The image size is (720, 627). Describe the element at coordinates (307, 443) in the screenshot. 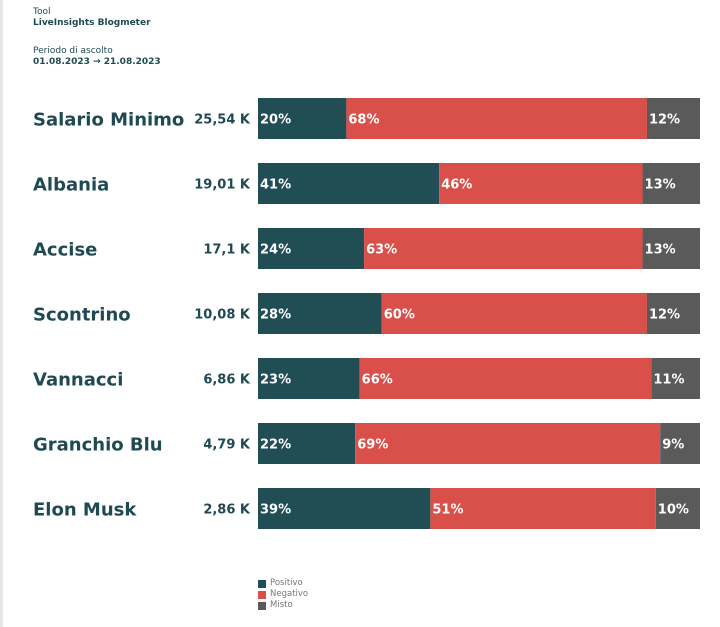

I see `bar-segment-positivo-granchio-blu` at that location.